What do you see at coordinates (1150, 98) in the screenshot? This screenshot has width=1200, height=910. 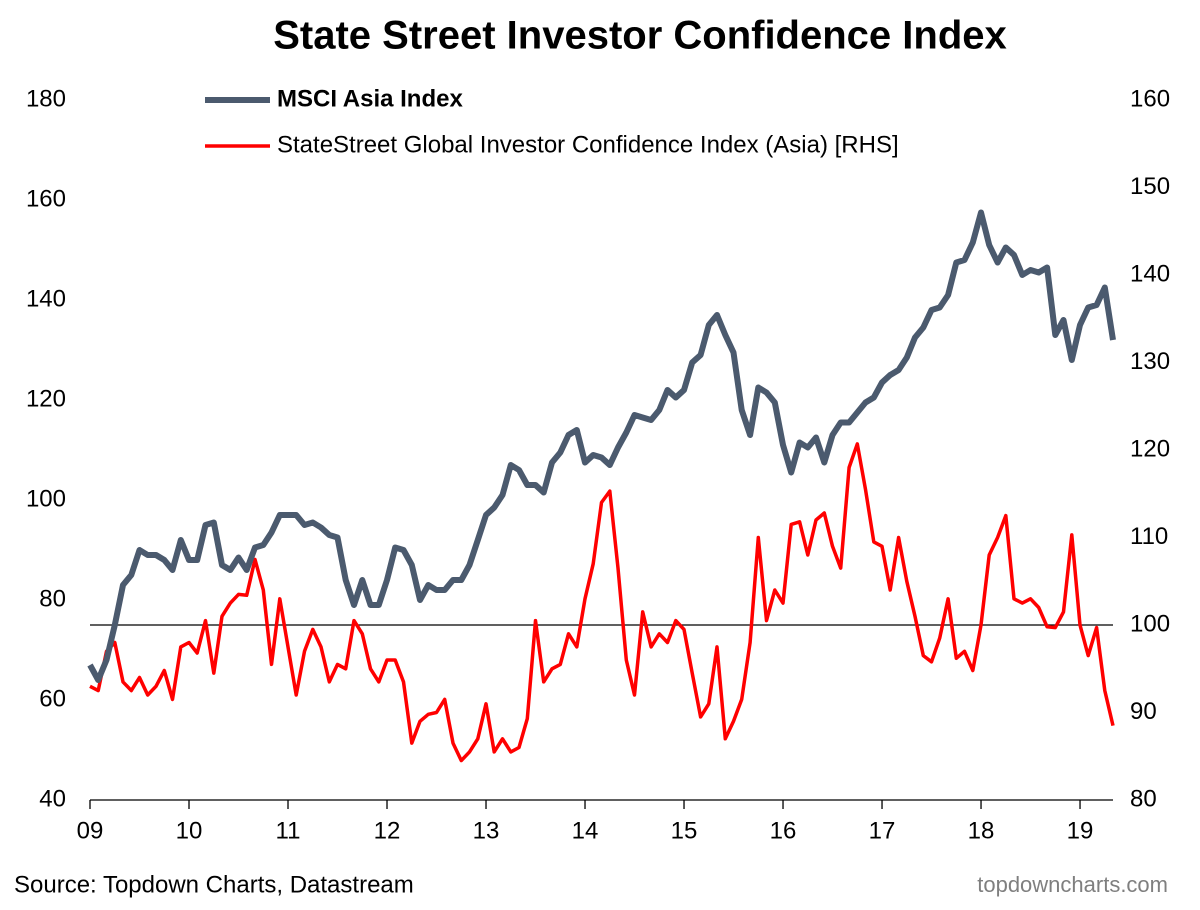 I see `y2-tick-label: 160` at bounding box center [1150, 98].